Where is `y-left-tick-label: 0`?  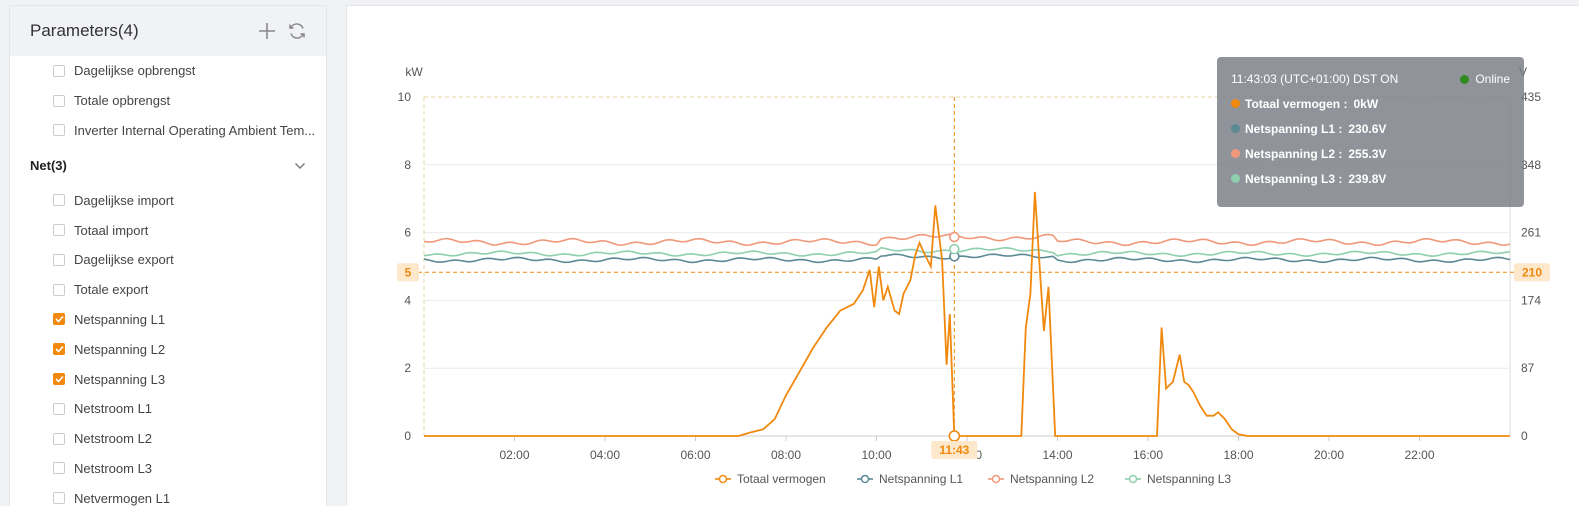
y-left-tick-label: 0 is located at coordinates (407, 436).